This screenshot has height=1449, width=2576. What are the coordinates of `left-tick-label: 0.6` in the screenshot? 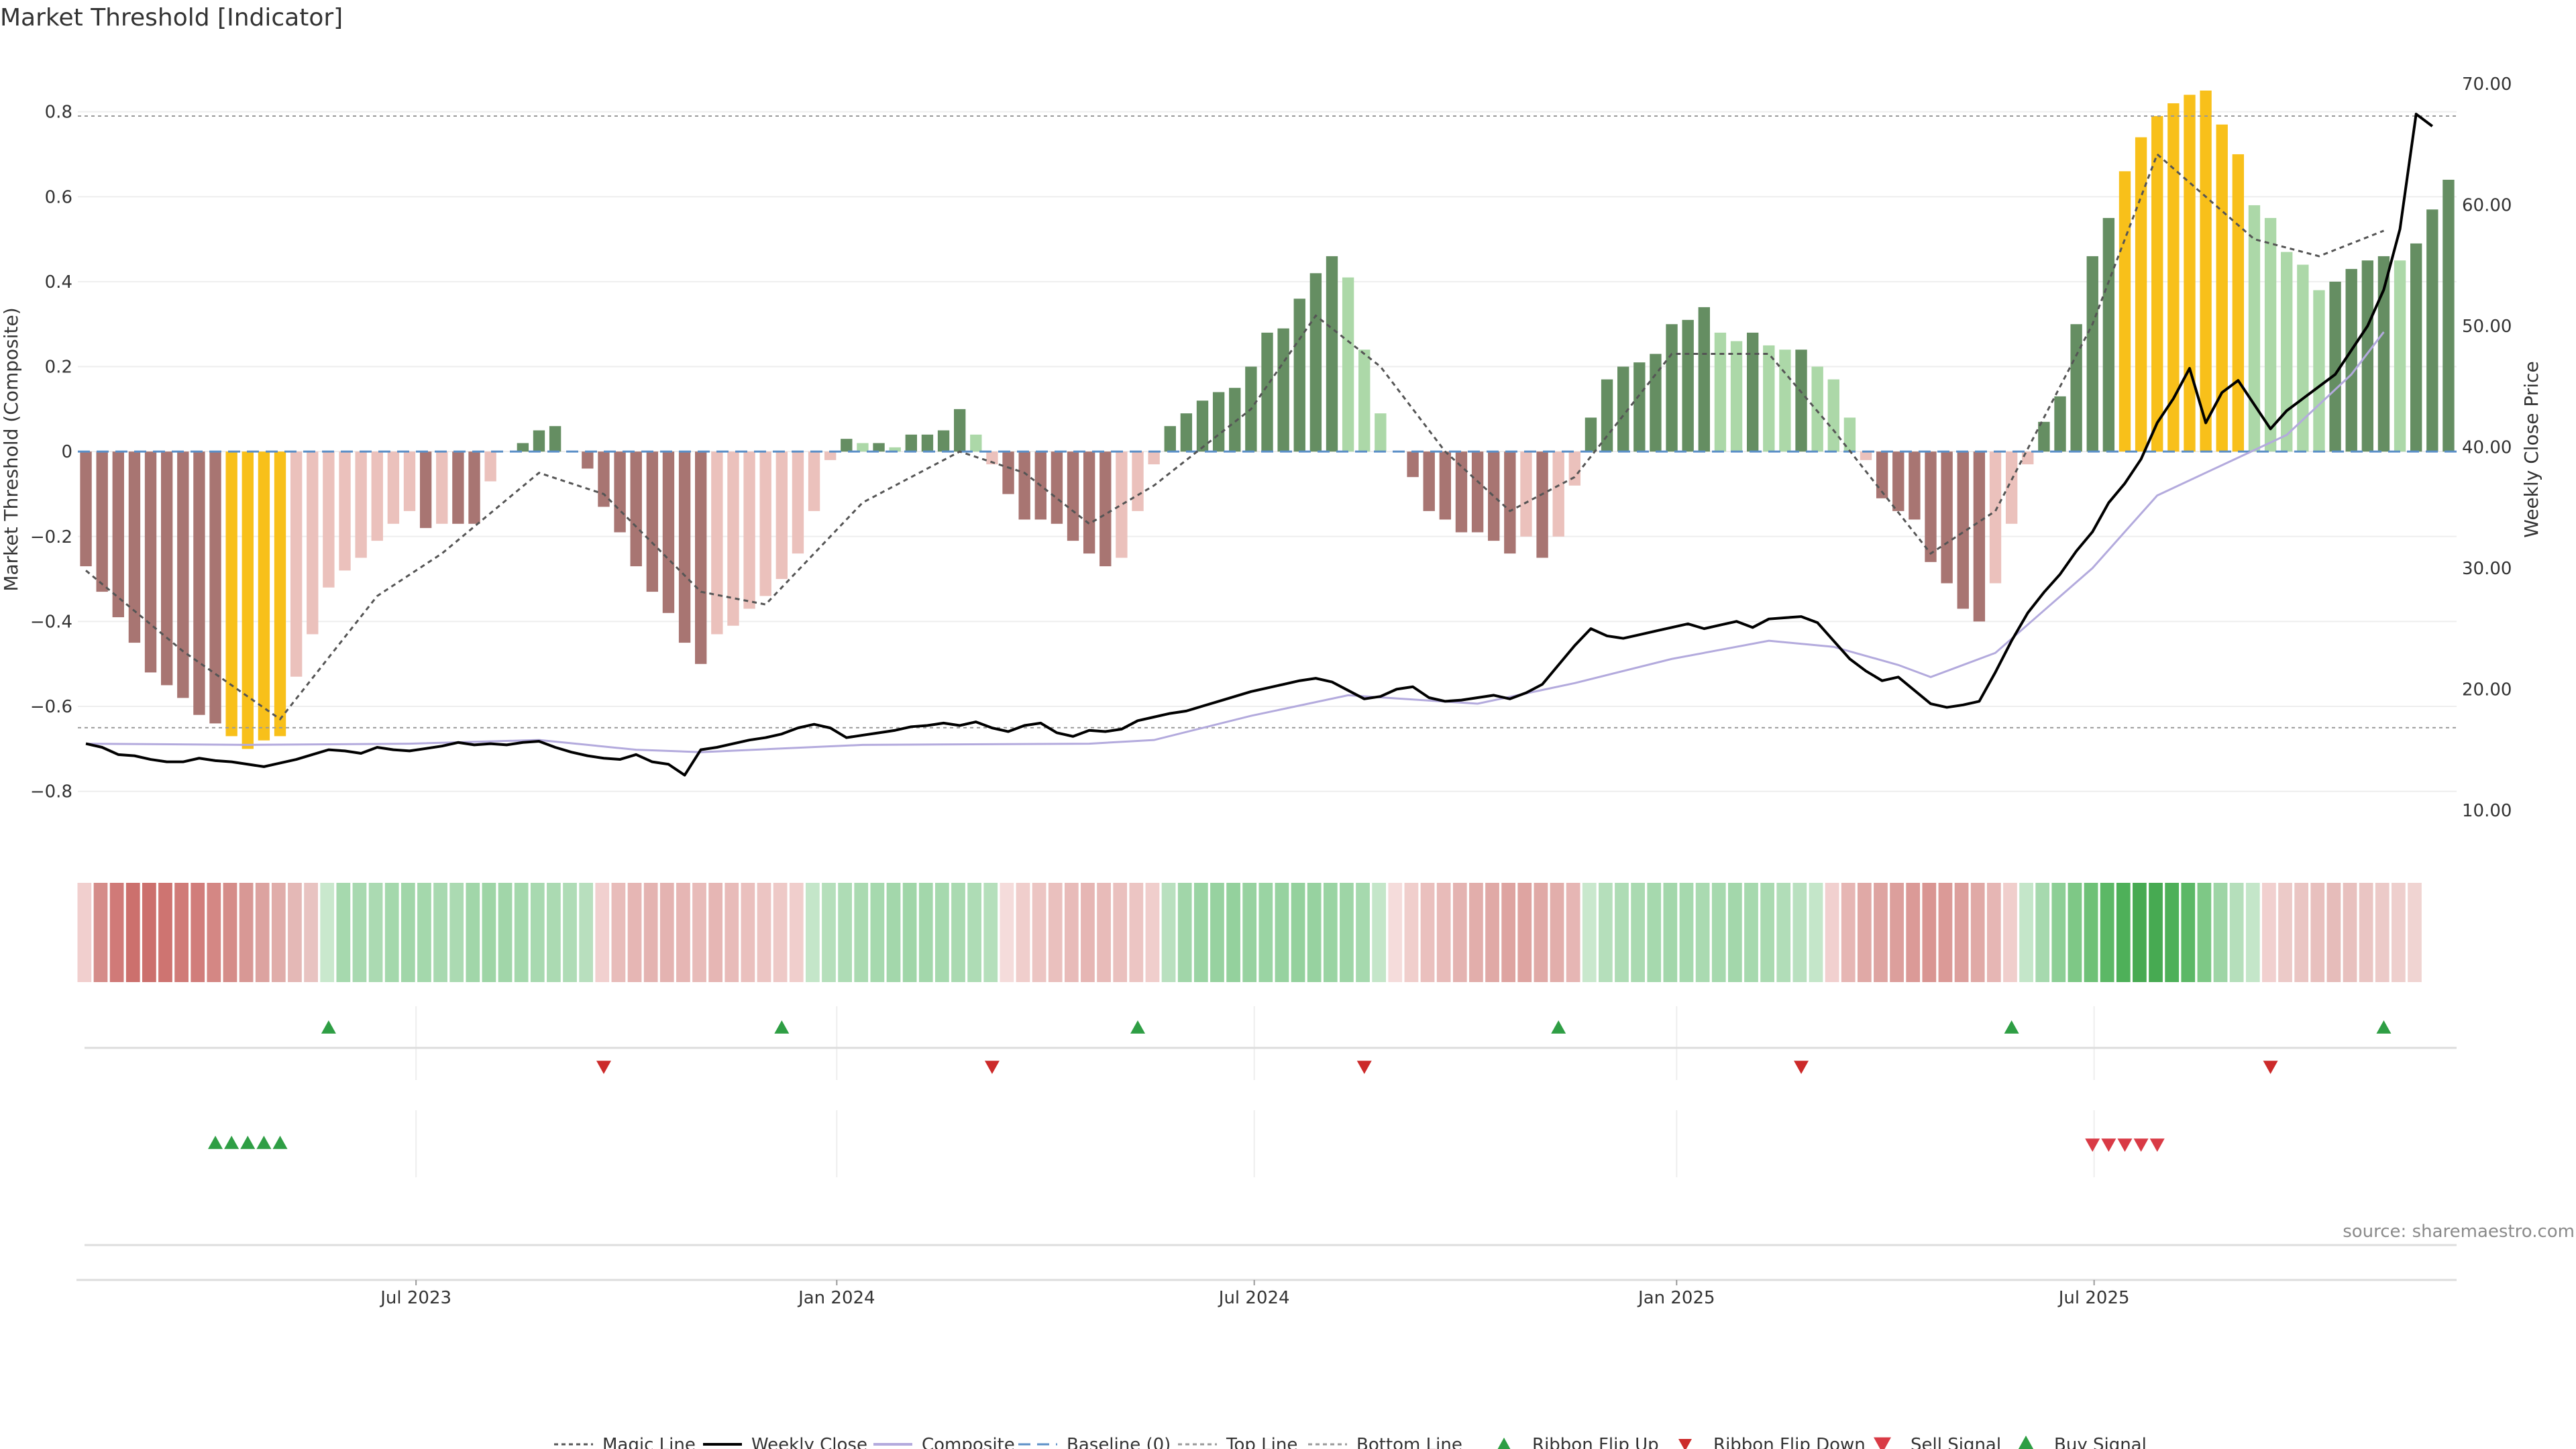 It's located at (58, 197).